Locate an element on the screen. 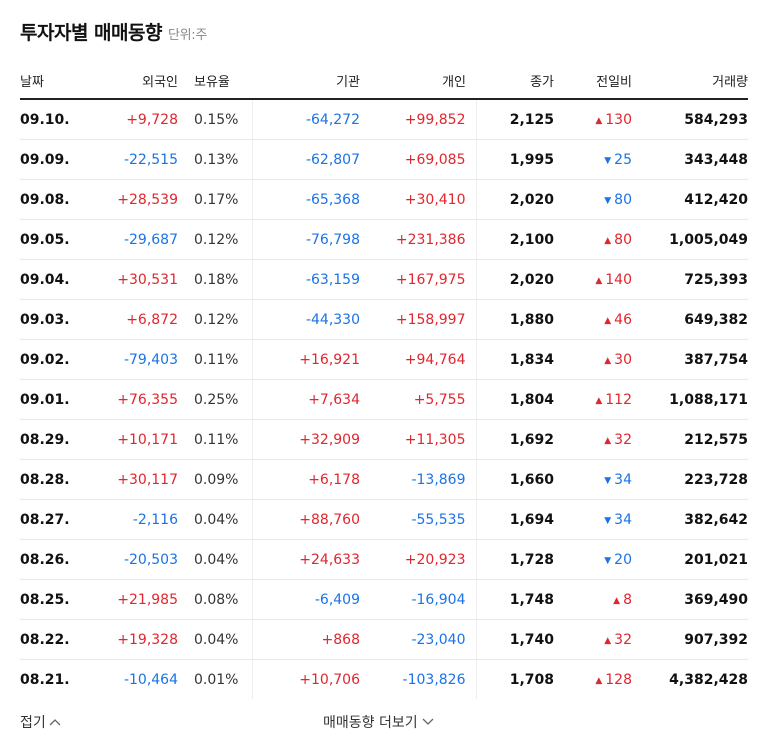 This screenshot has height=749, width=768. col-header-date: 날짜 is located at coordinates (51, 81).